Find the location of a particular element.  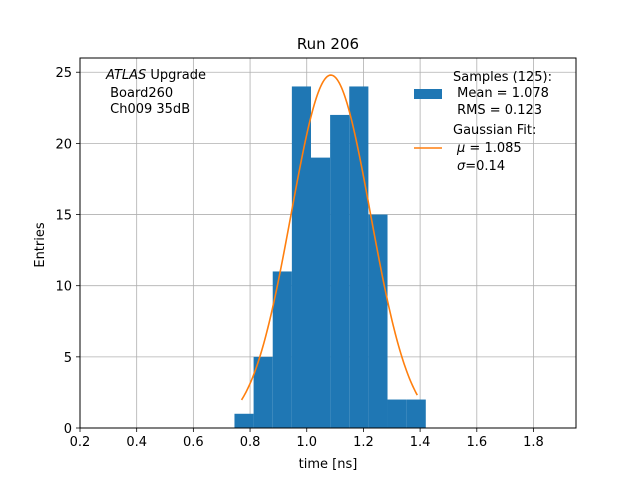

annotation-upgrade: Upgrade is located at coordinates (176, 75).